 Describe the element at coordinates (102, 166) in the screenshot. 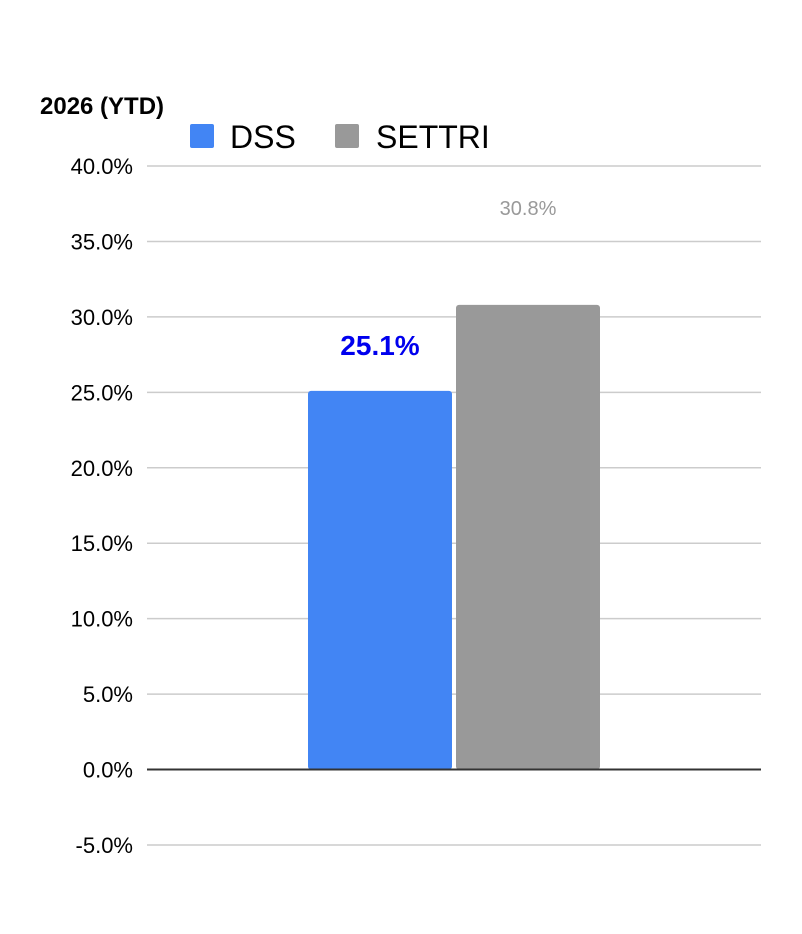

I see `y-tick-label: 40.0%` at that location.